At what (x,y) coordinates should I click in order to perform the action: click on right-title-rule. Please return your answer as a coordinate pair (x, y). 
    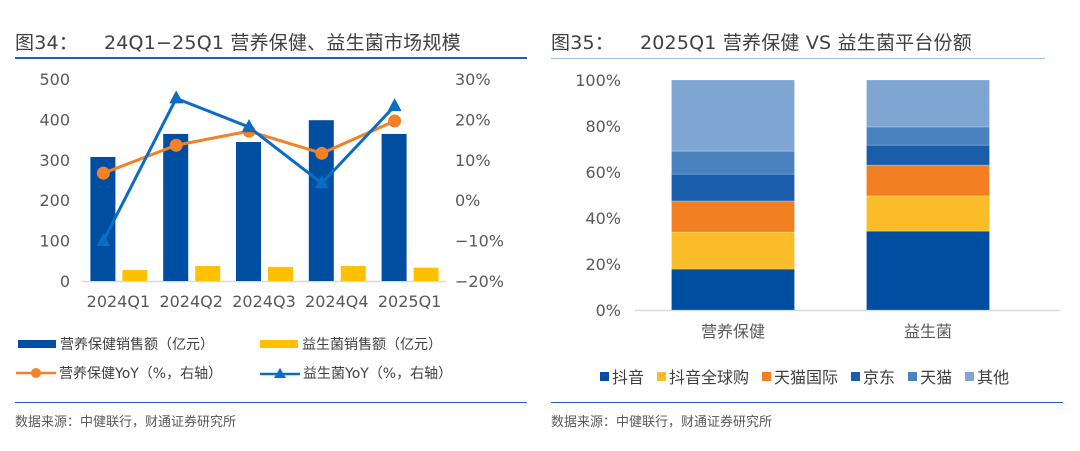
    Looking at the image, I should click on (798, 58).